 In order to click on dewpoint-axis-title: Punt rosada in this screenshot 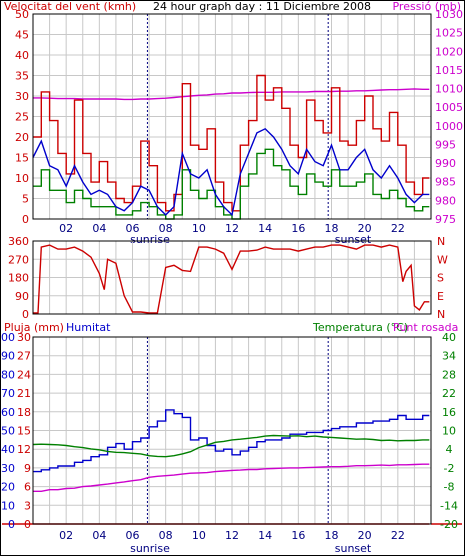, I will do `click(425, 327)`.